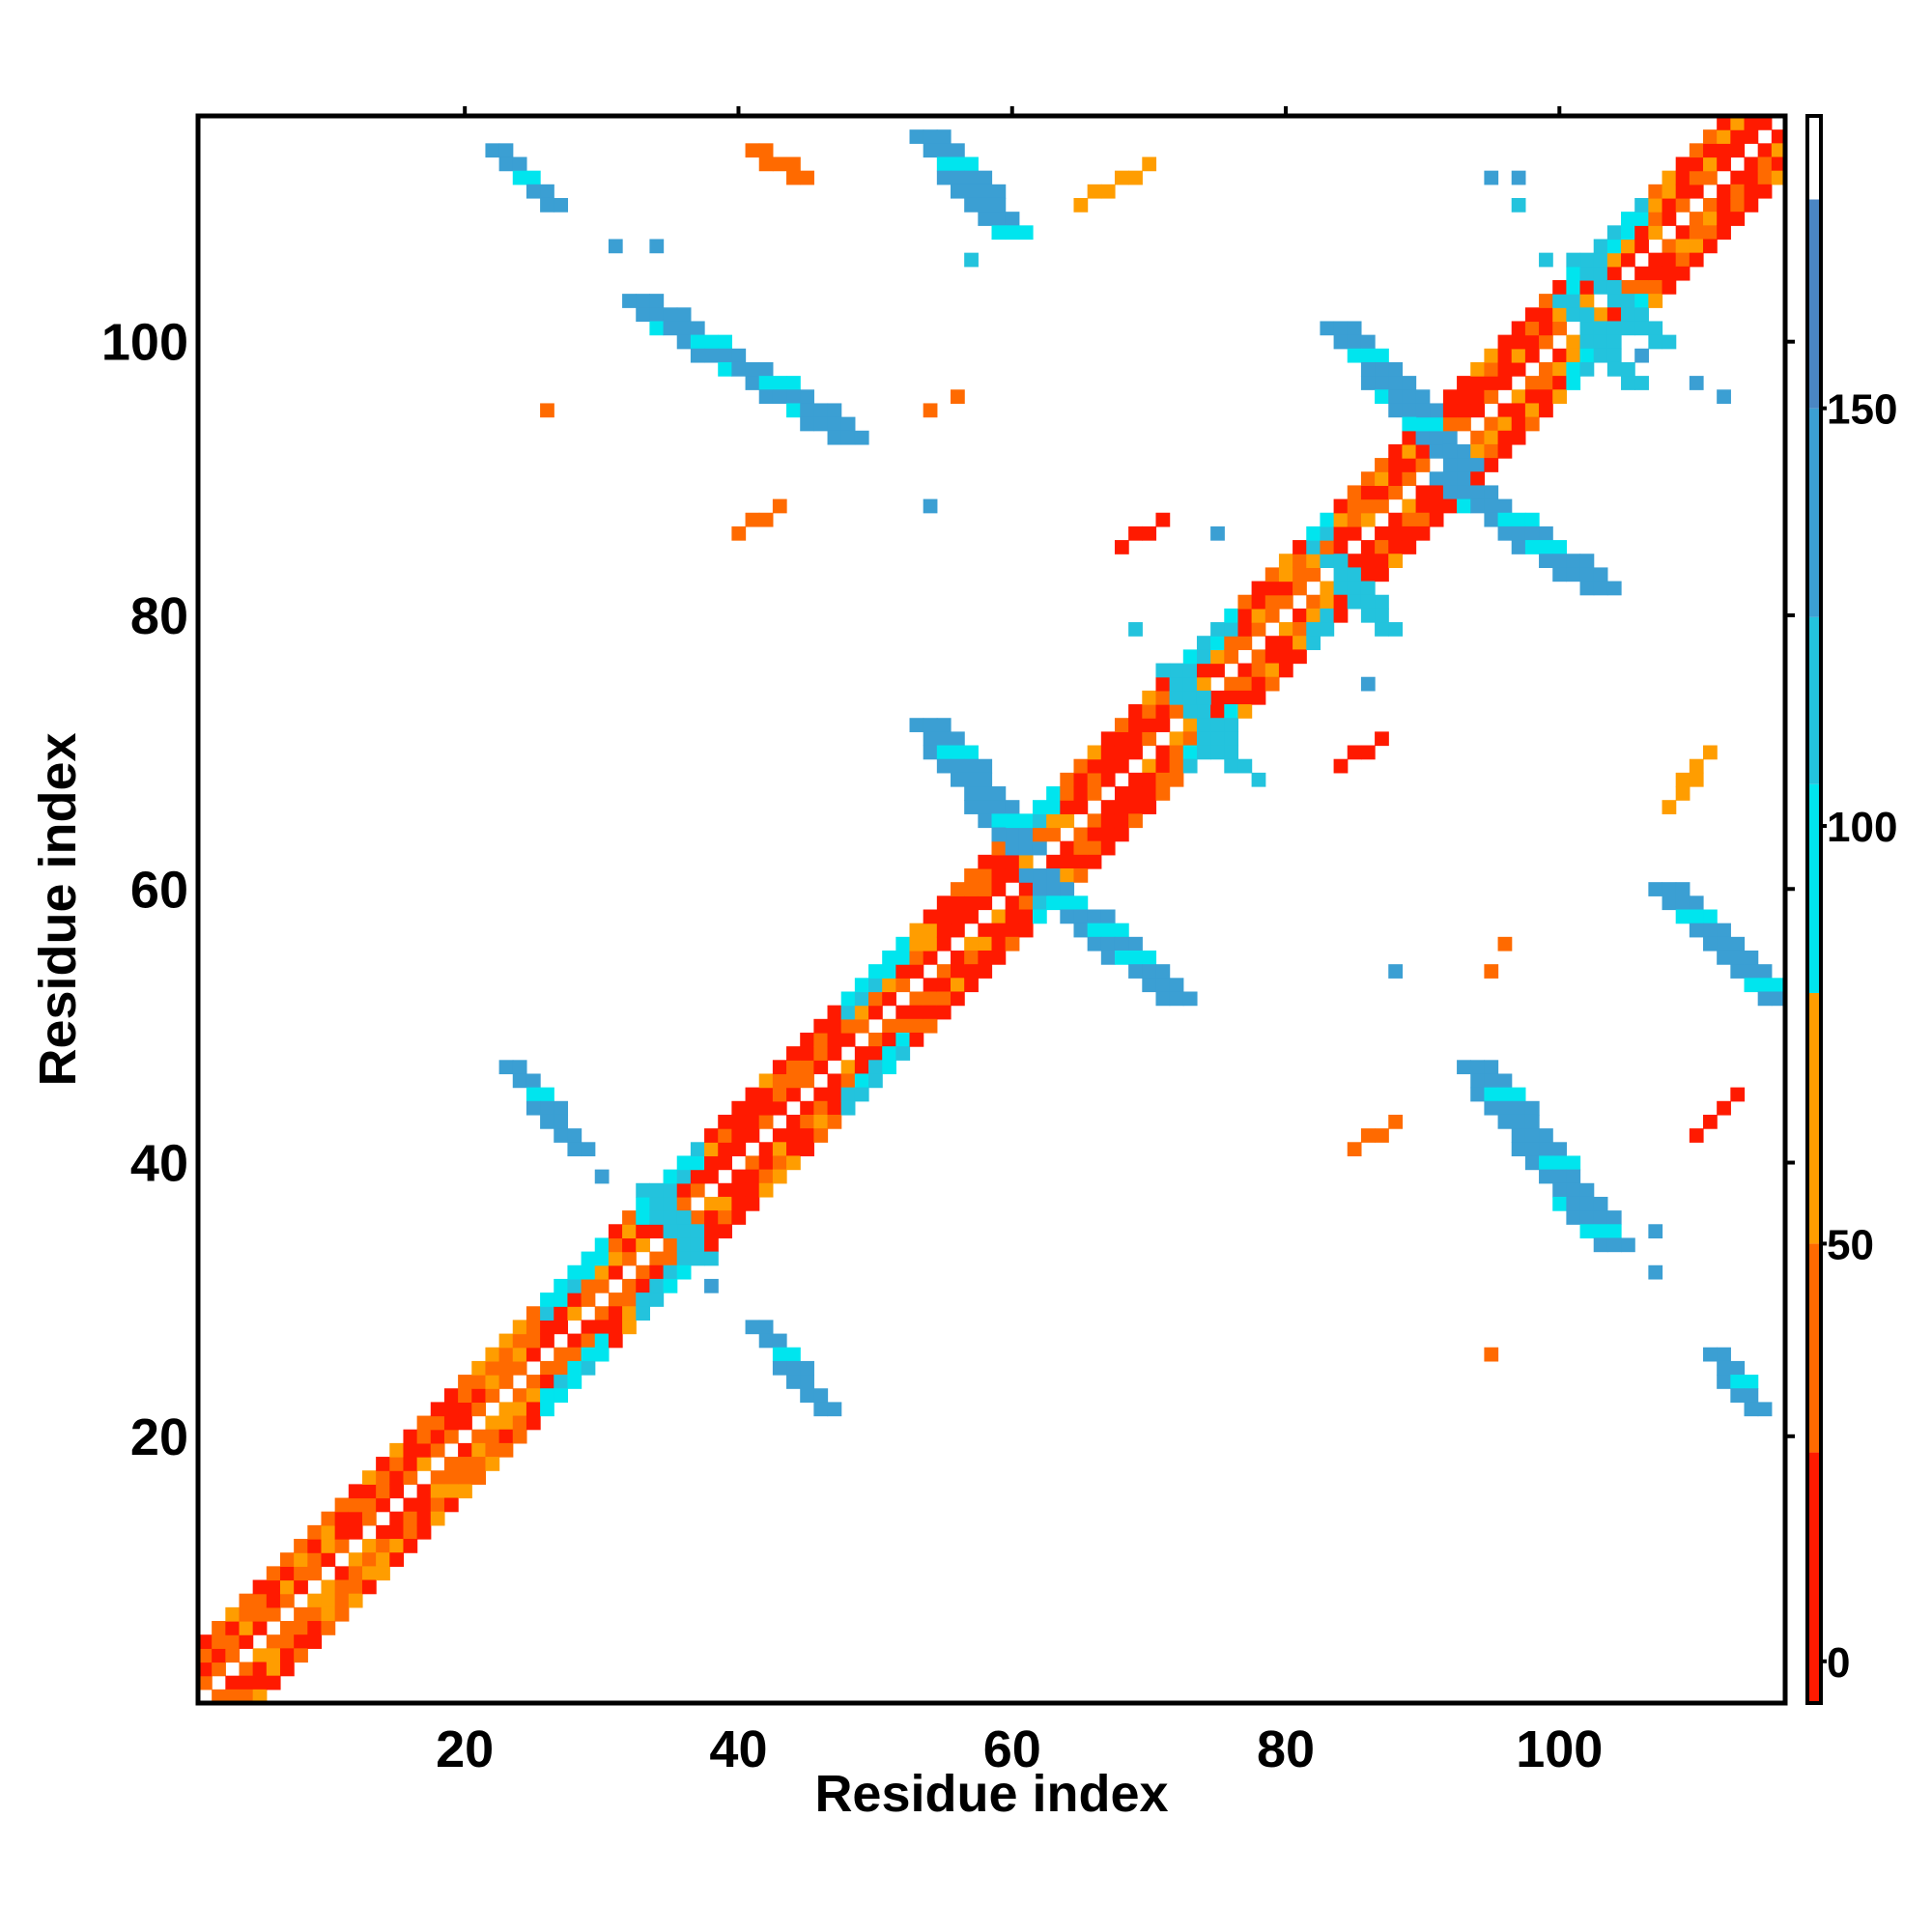 This screenshot has height=1932, width=1932. I want to click on x-tick-label: 100, so click(1559, 1749).